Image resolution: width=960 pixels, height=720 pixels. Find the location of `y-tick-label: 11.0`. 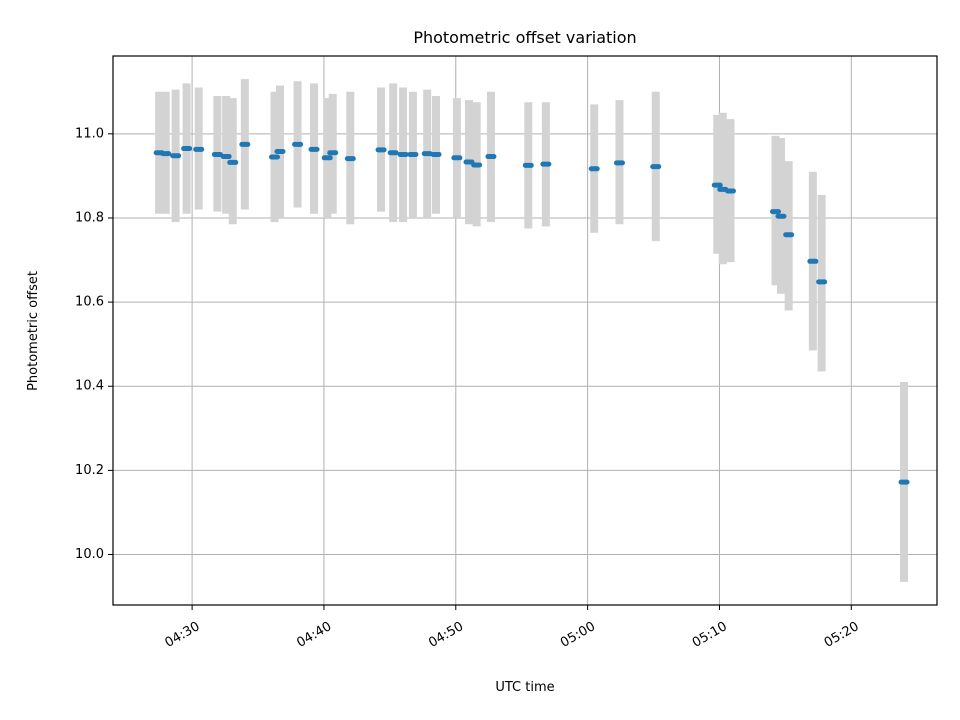

y-tick-label: 11.0 is located at coordinates (89, 133).